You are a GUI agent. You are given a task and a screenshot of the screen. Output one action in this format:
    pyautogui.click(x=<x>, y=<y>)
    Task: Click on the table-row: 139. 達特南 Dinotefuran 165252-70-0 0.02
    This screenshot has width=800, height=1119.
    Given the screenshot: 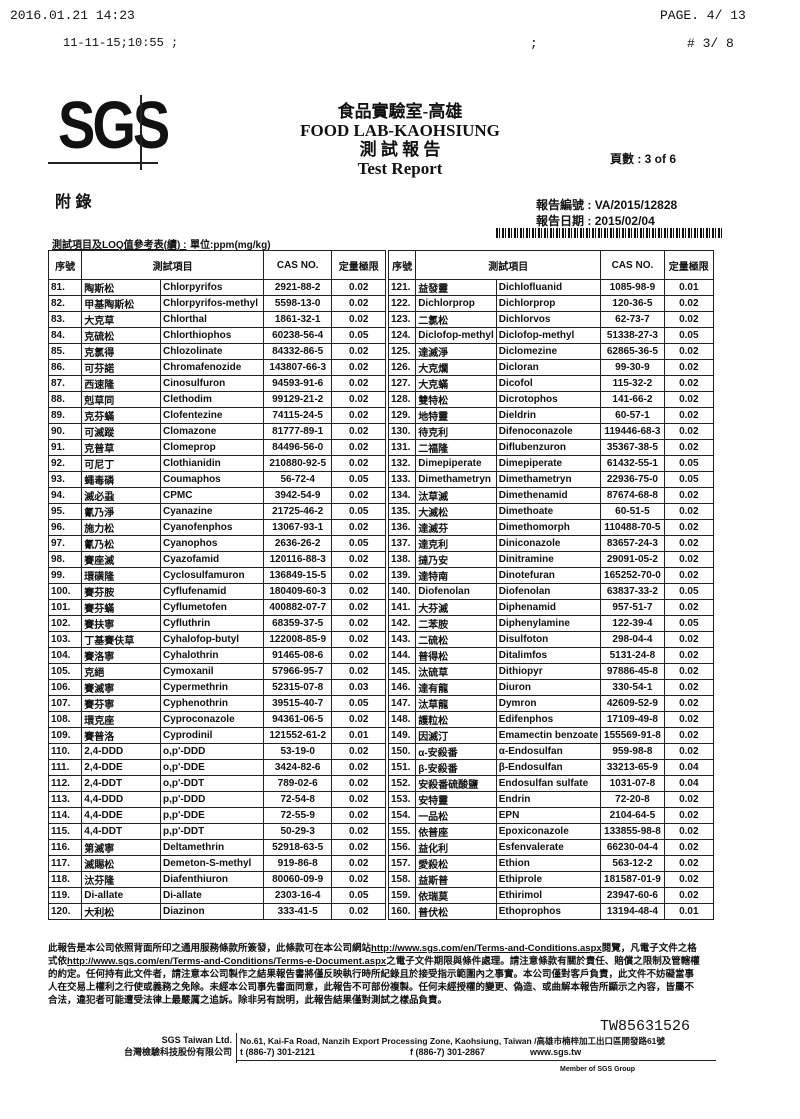 What is the action you would take?
    pyautogui.click(x=551, y=575)
    